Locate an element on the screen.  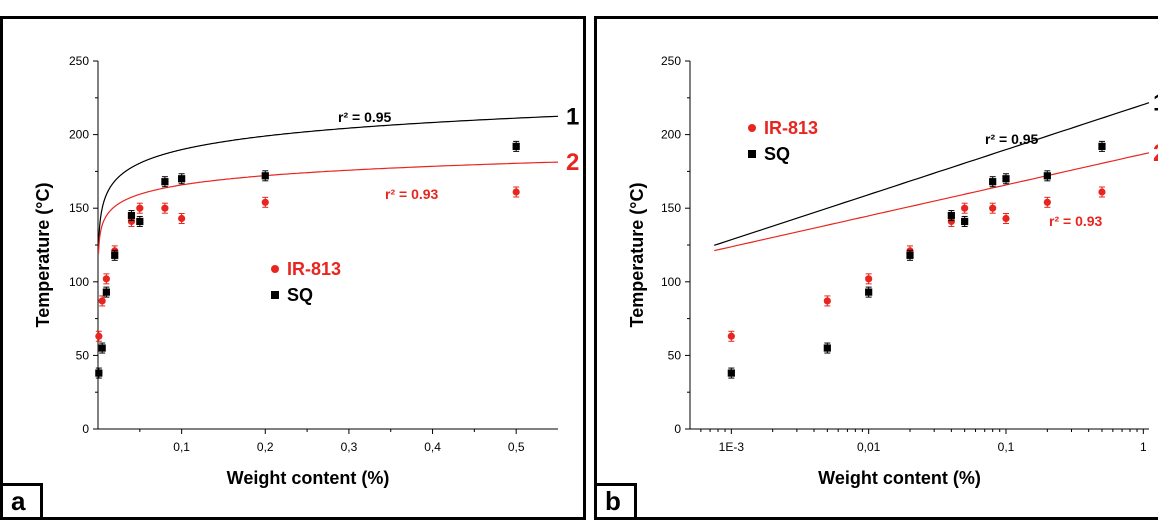
x-tick-label: 1 is located at coordinates (1143, 447).